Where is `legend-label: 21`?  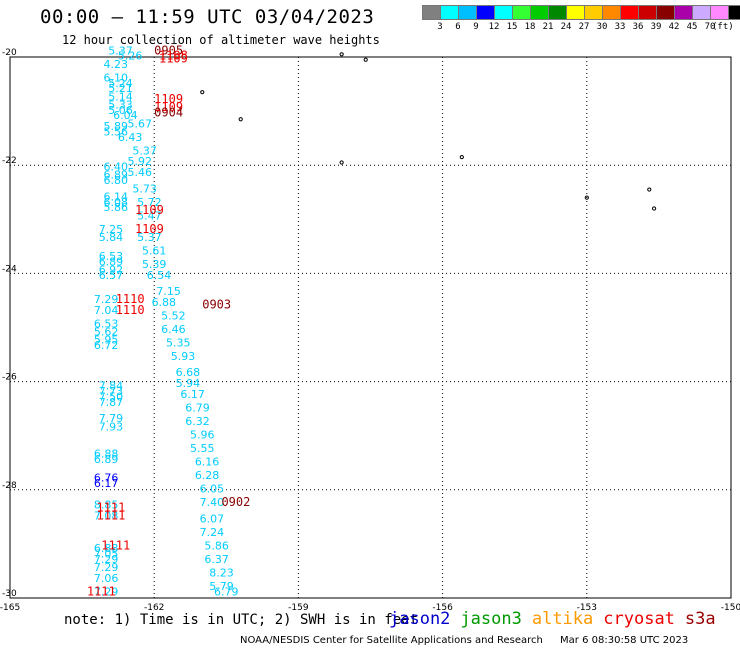
legend-label: 21 is located at coordinates (548, 27).